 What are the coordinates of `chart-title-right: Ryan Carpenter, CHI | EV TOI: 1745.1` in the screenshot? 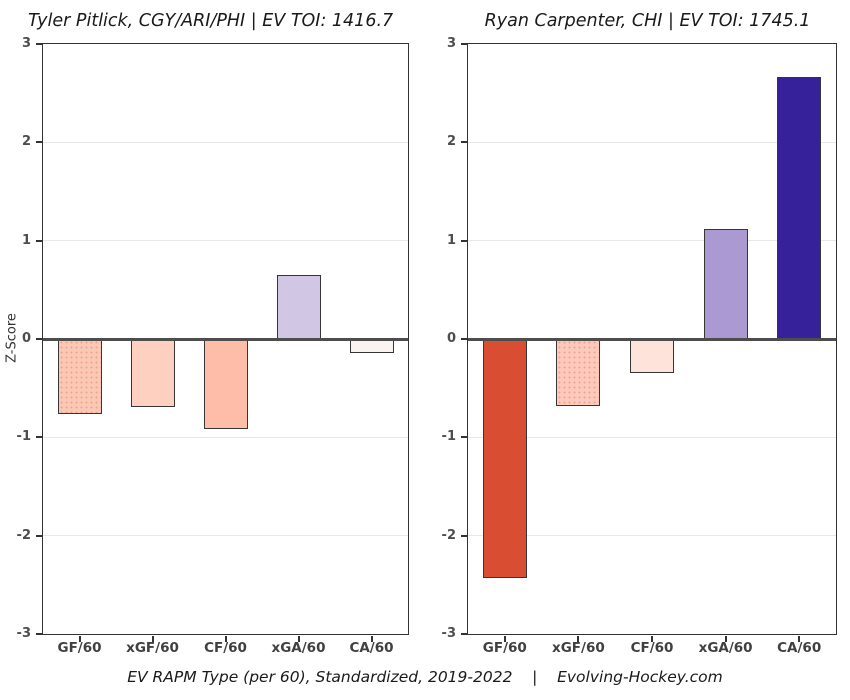 It's located at (647, 21).